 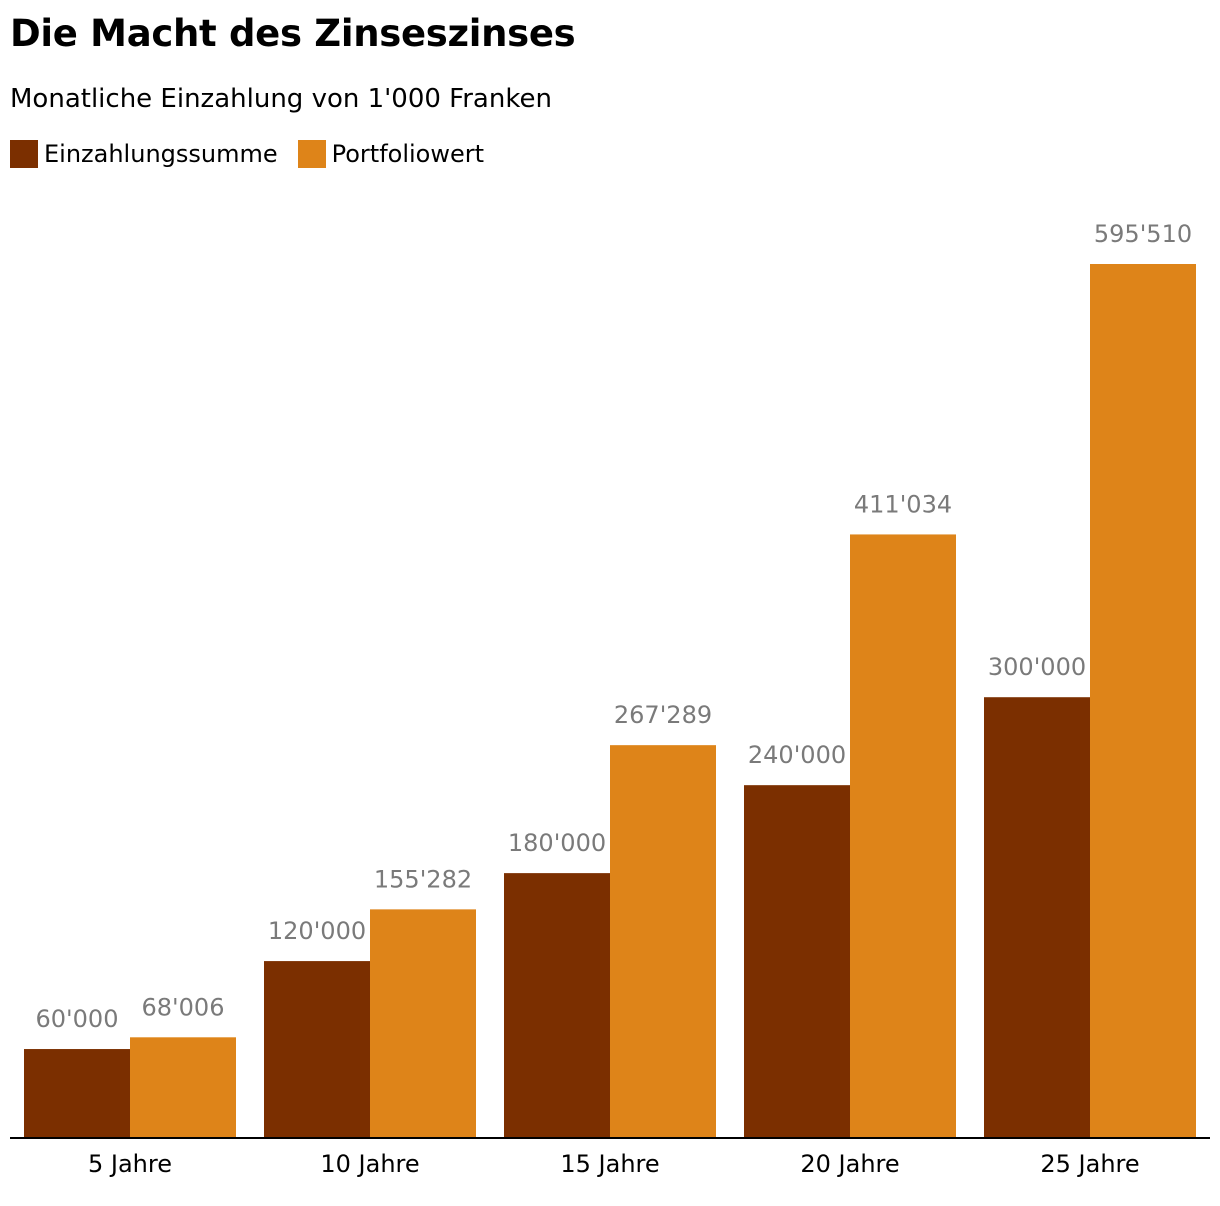 What do you see at coordinates (663, 715) in the screenshot?
I see `value-label-portfoliowert-15-jahre: 267'289` at bounding box center [663, 715].